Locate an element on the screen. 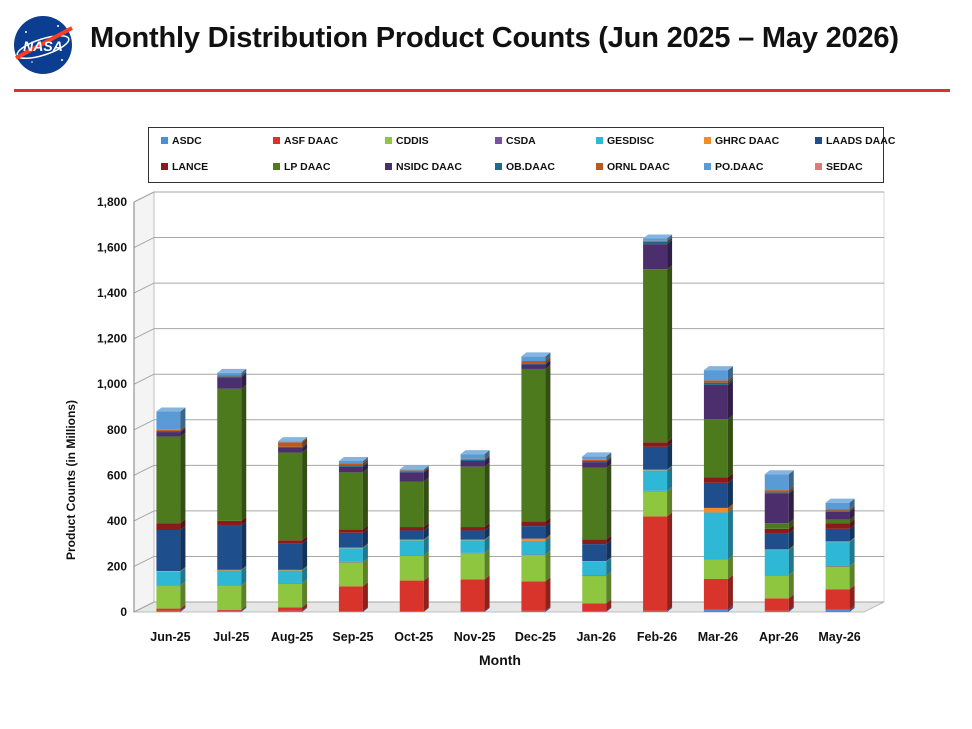  plot-side-wall is located at coordinates (144, 402).